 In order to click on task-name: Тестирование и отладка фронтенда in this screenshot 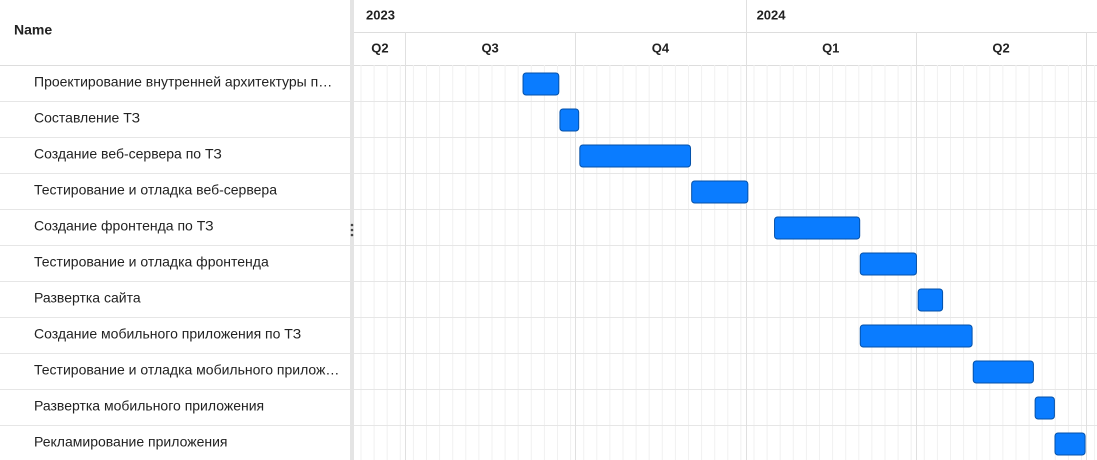, I will do `click(151, 262)`.